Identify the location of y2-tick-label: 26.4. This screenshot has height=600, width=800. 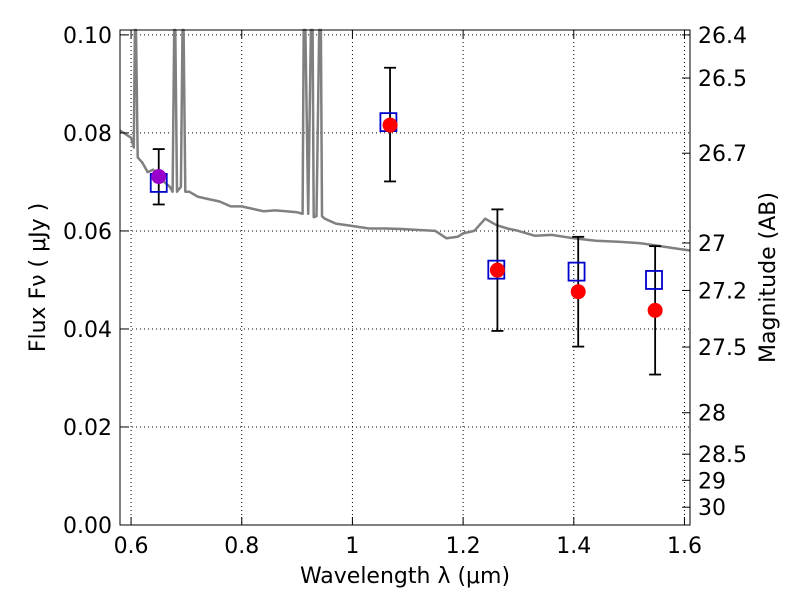
(722, 36).